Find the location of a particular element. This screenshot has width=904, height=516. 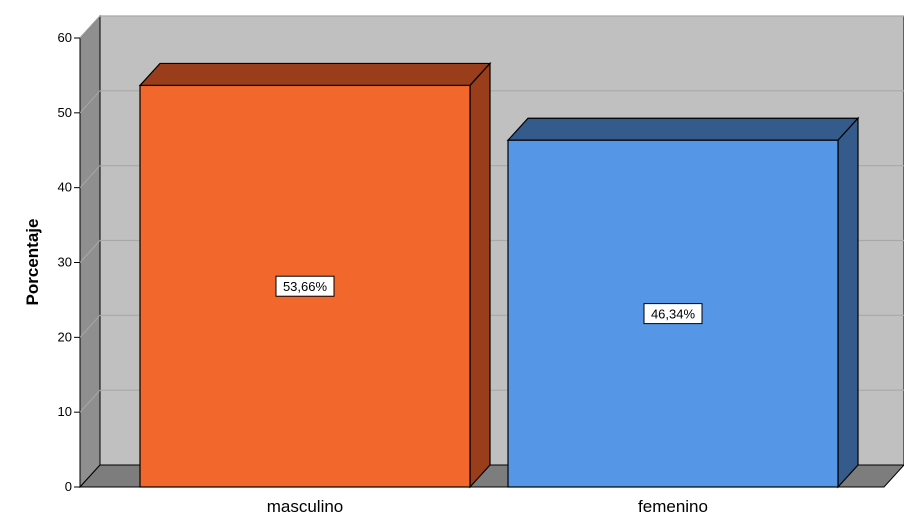

y-axis: 0 10 20 30 40 50 60 is located at coordinates (69, 262).